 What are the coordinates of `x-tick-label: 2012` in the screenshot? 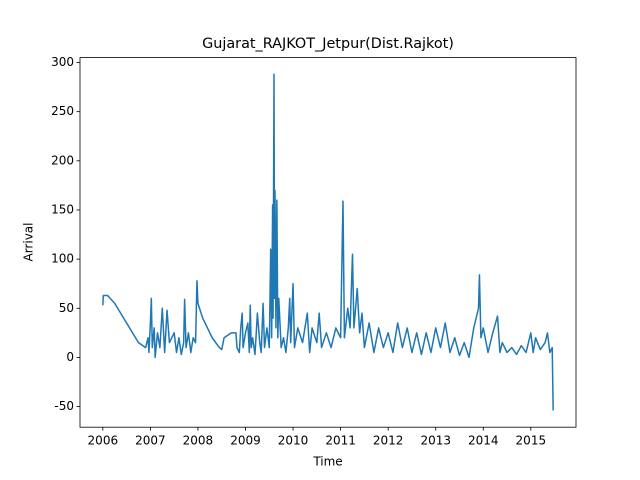 It's located at (388, 441).